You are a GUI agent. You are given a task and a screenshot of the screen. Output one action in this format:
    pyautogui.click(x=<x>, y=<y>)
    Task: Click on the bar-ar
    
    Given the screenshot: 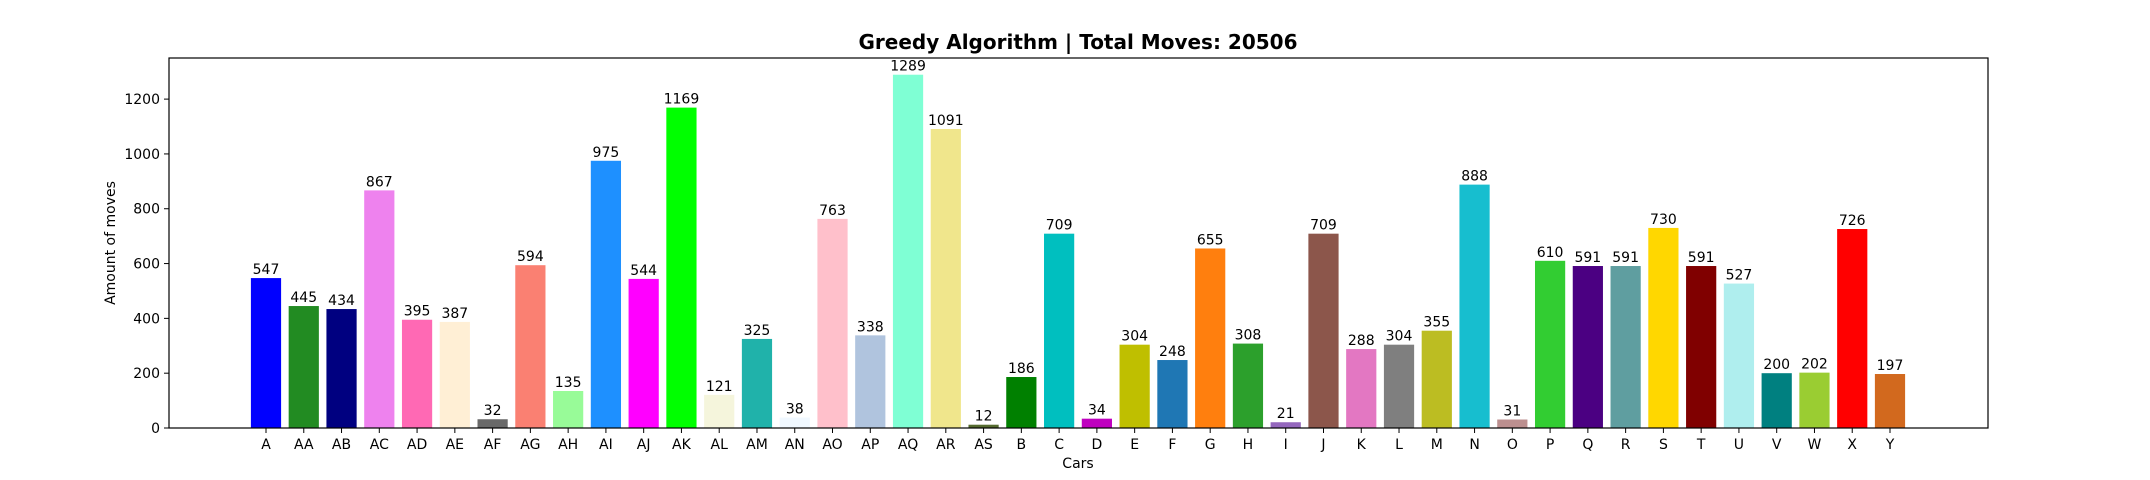 What is the action you would take?
    pyautogui.click(x=945, y=278)
    